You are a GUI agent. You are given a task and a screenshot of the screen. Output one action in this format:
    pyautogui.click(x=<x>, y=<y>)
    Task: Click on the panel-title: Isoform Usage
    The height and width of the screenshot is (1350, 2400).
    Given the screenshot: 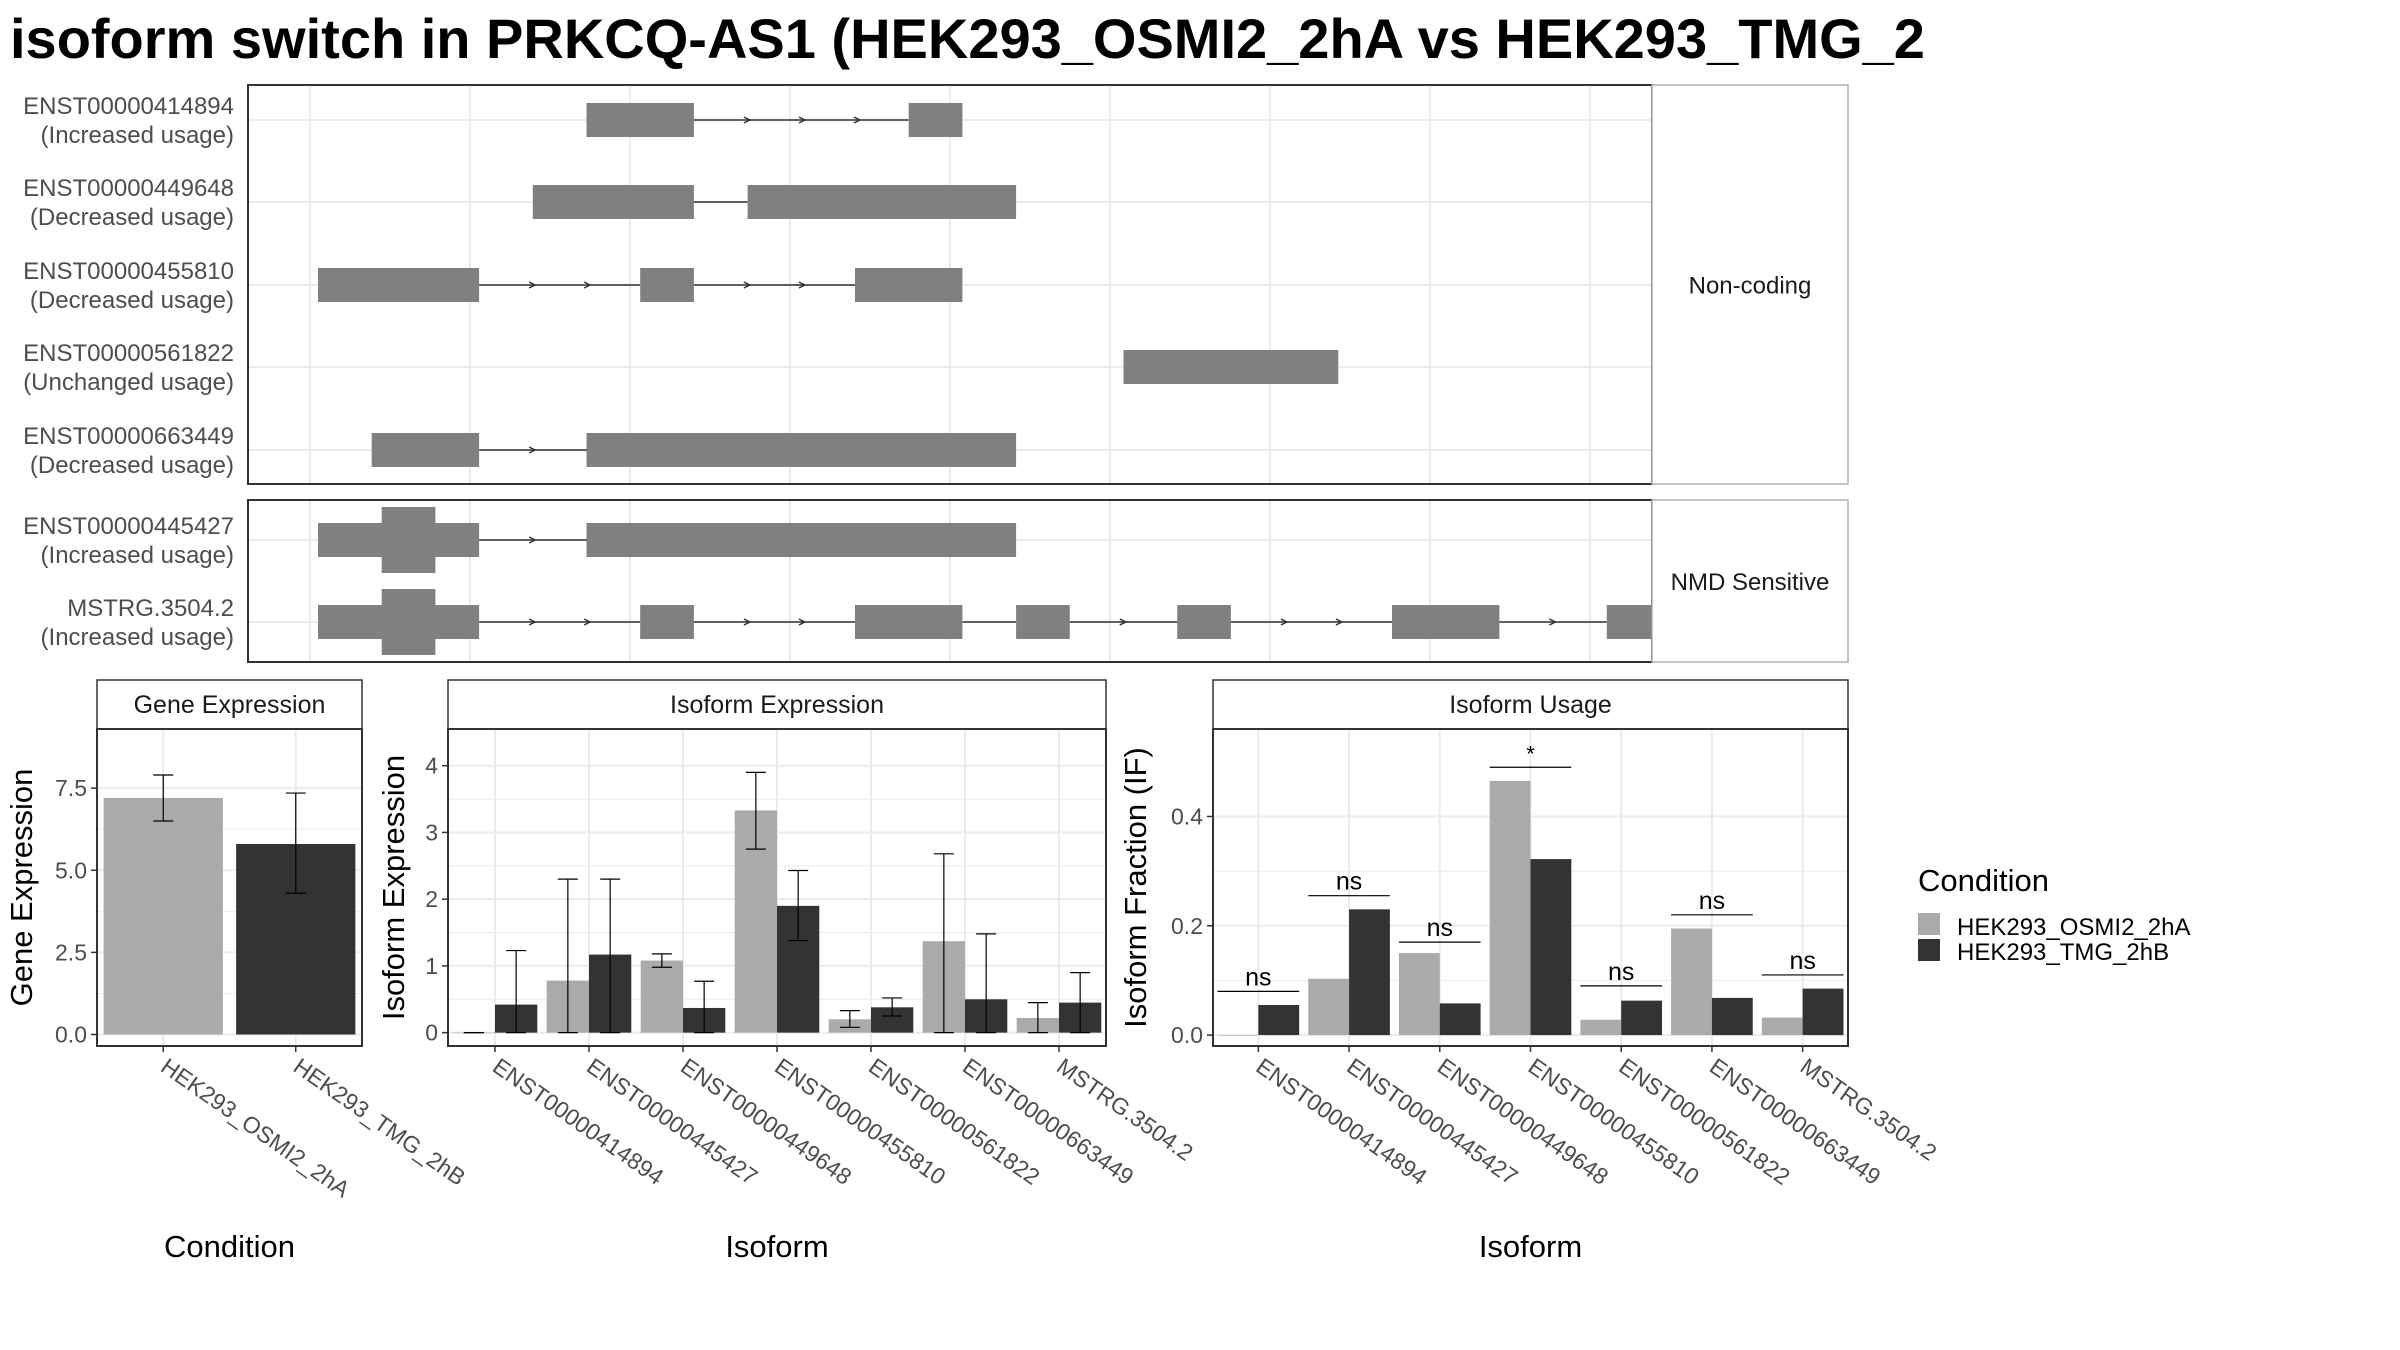 What is the action you would take?
    pyautogui.click(x=1530, y=705)
    